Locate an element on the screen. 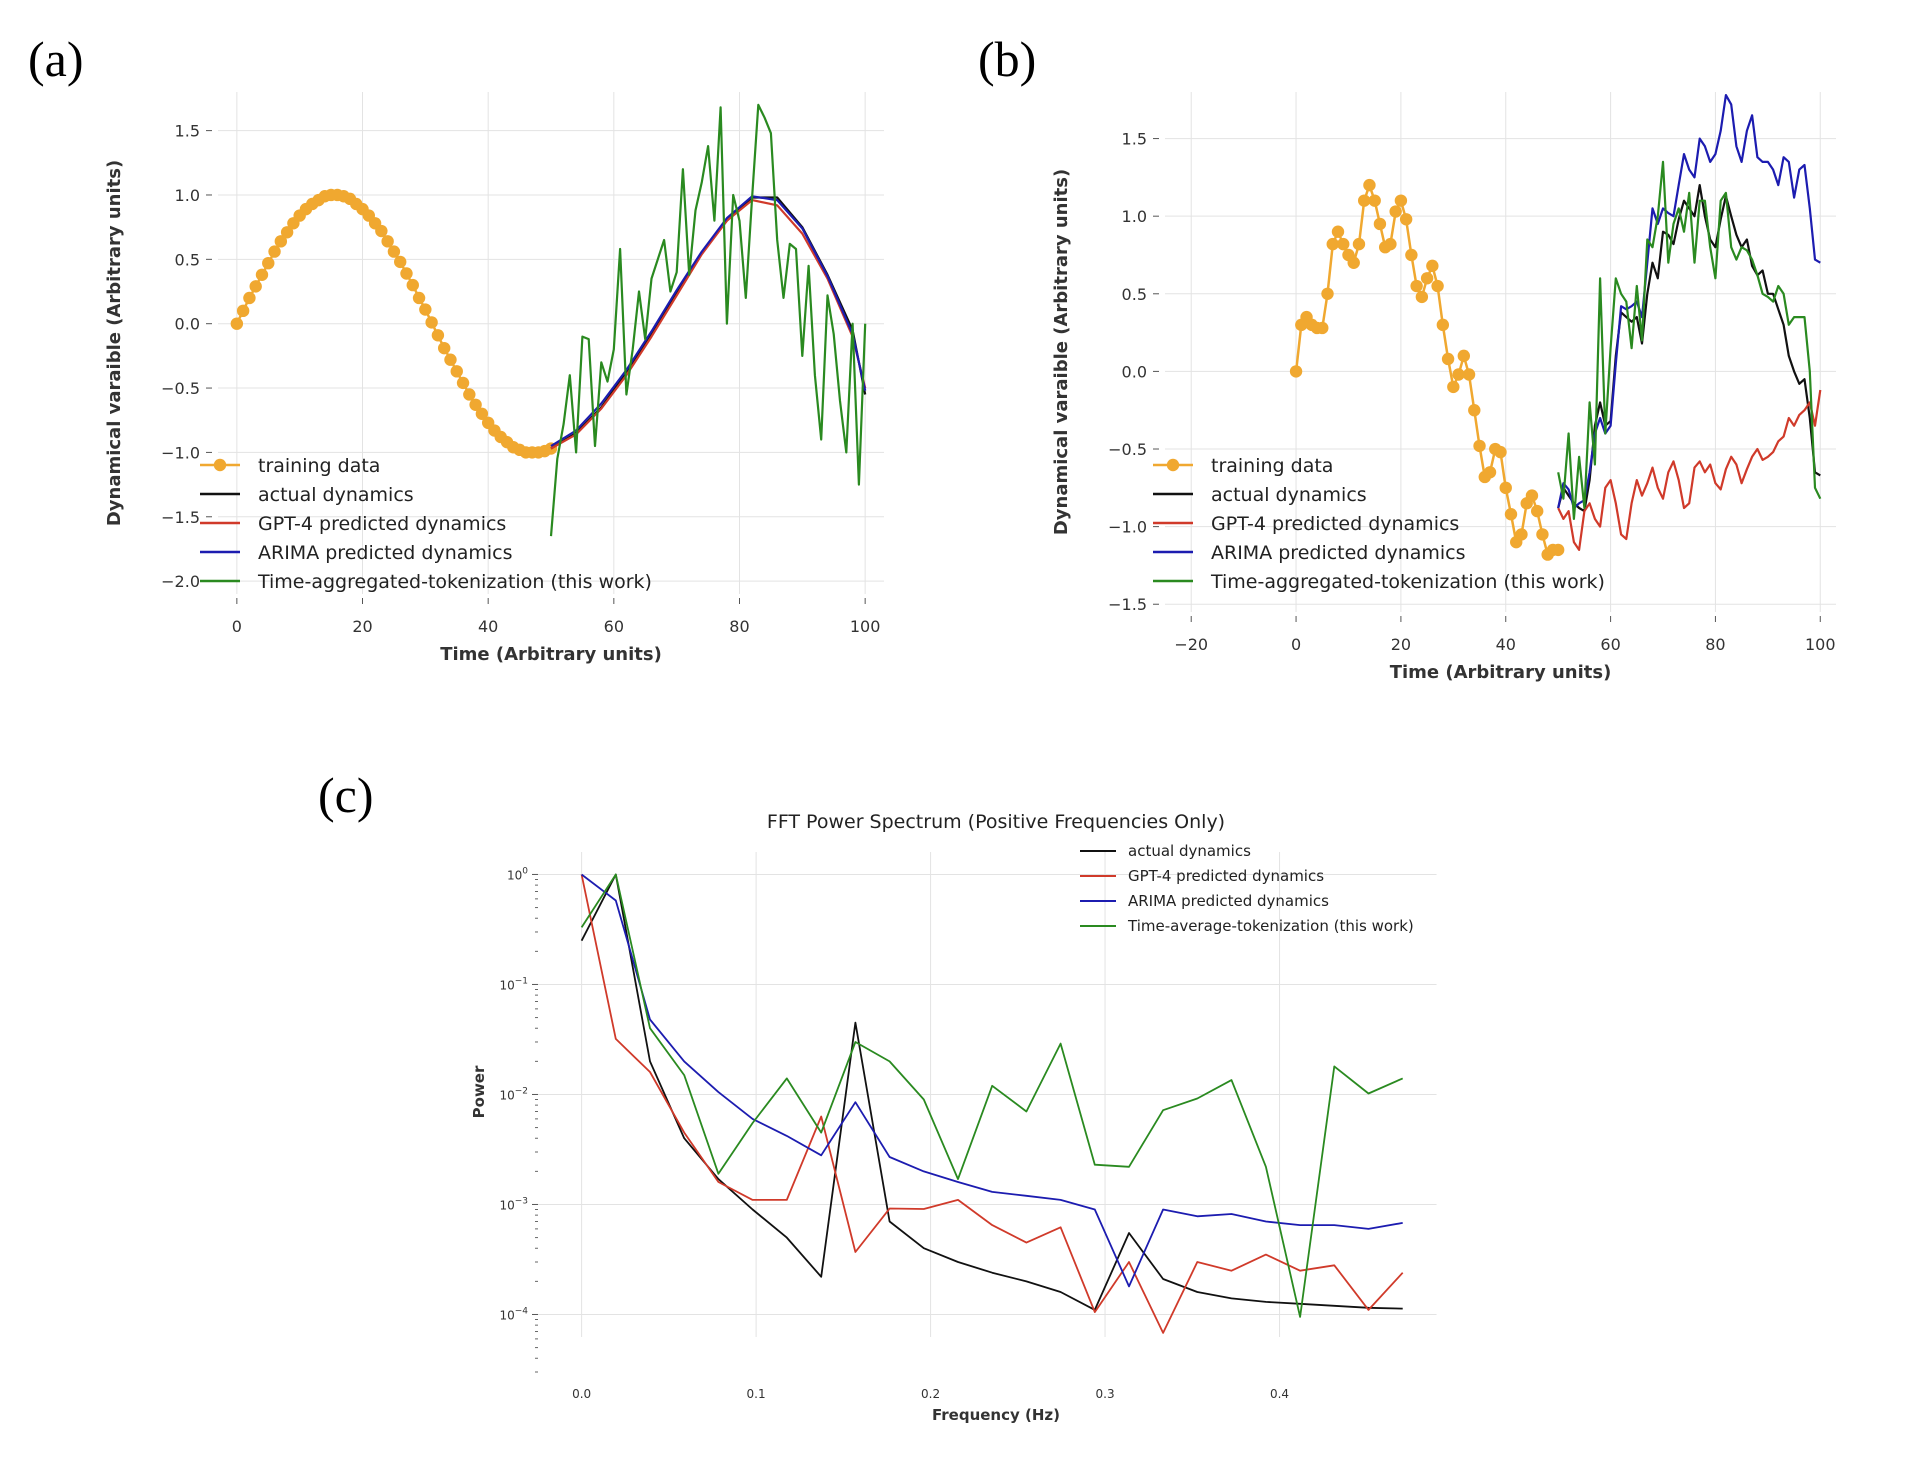  ytick-label-0: 10⁰ is located at coordinates (517, 874).